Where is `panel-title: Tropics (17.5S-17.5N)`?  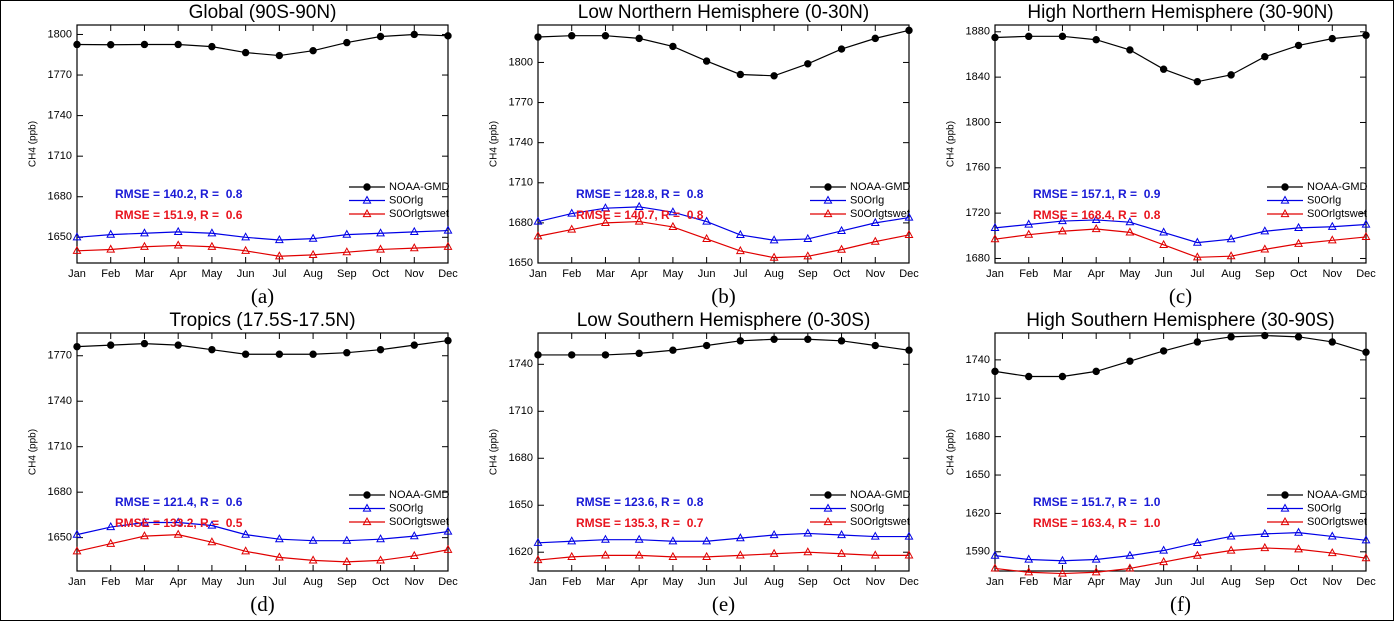
panel-title: Tropics (17.5S-17.5N) is located at coordinates (262, 320).